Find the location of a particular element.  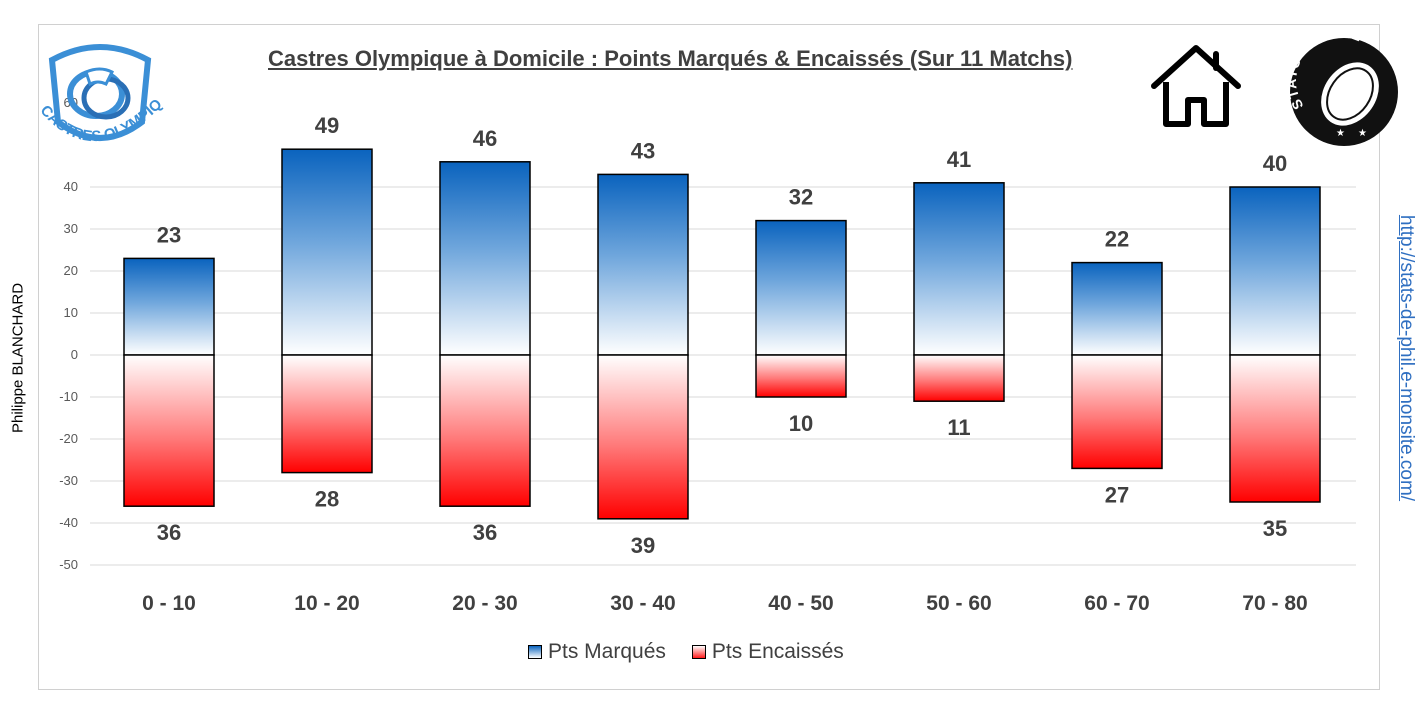

y-tick-label: -50 is located at coordinates (68, 564).